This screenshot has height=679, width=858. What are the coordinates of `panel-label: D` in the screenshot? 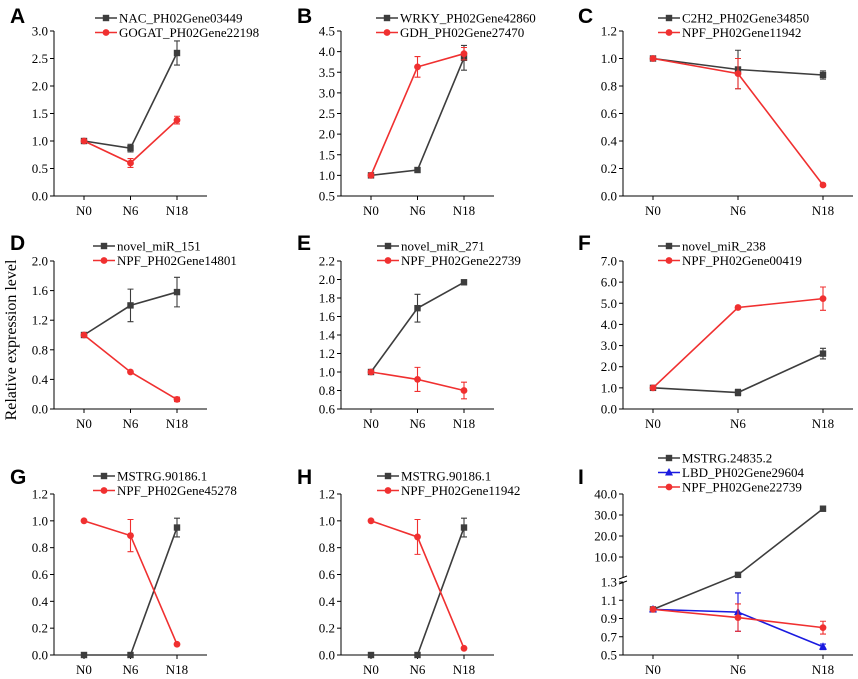 It's located at (17, 243).